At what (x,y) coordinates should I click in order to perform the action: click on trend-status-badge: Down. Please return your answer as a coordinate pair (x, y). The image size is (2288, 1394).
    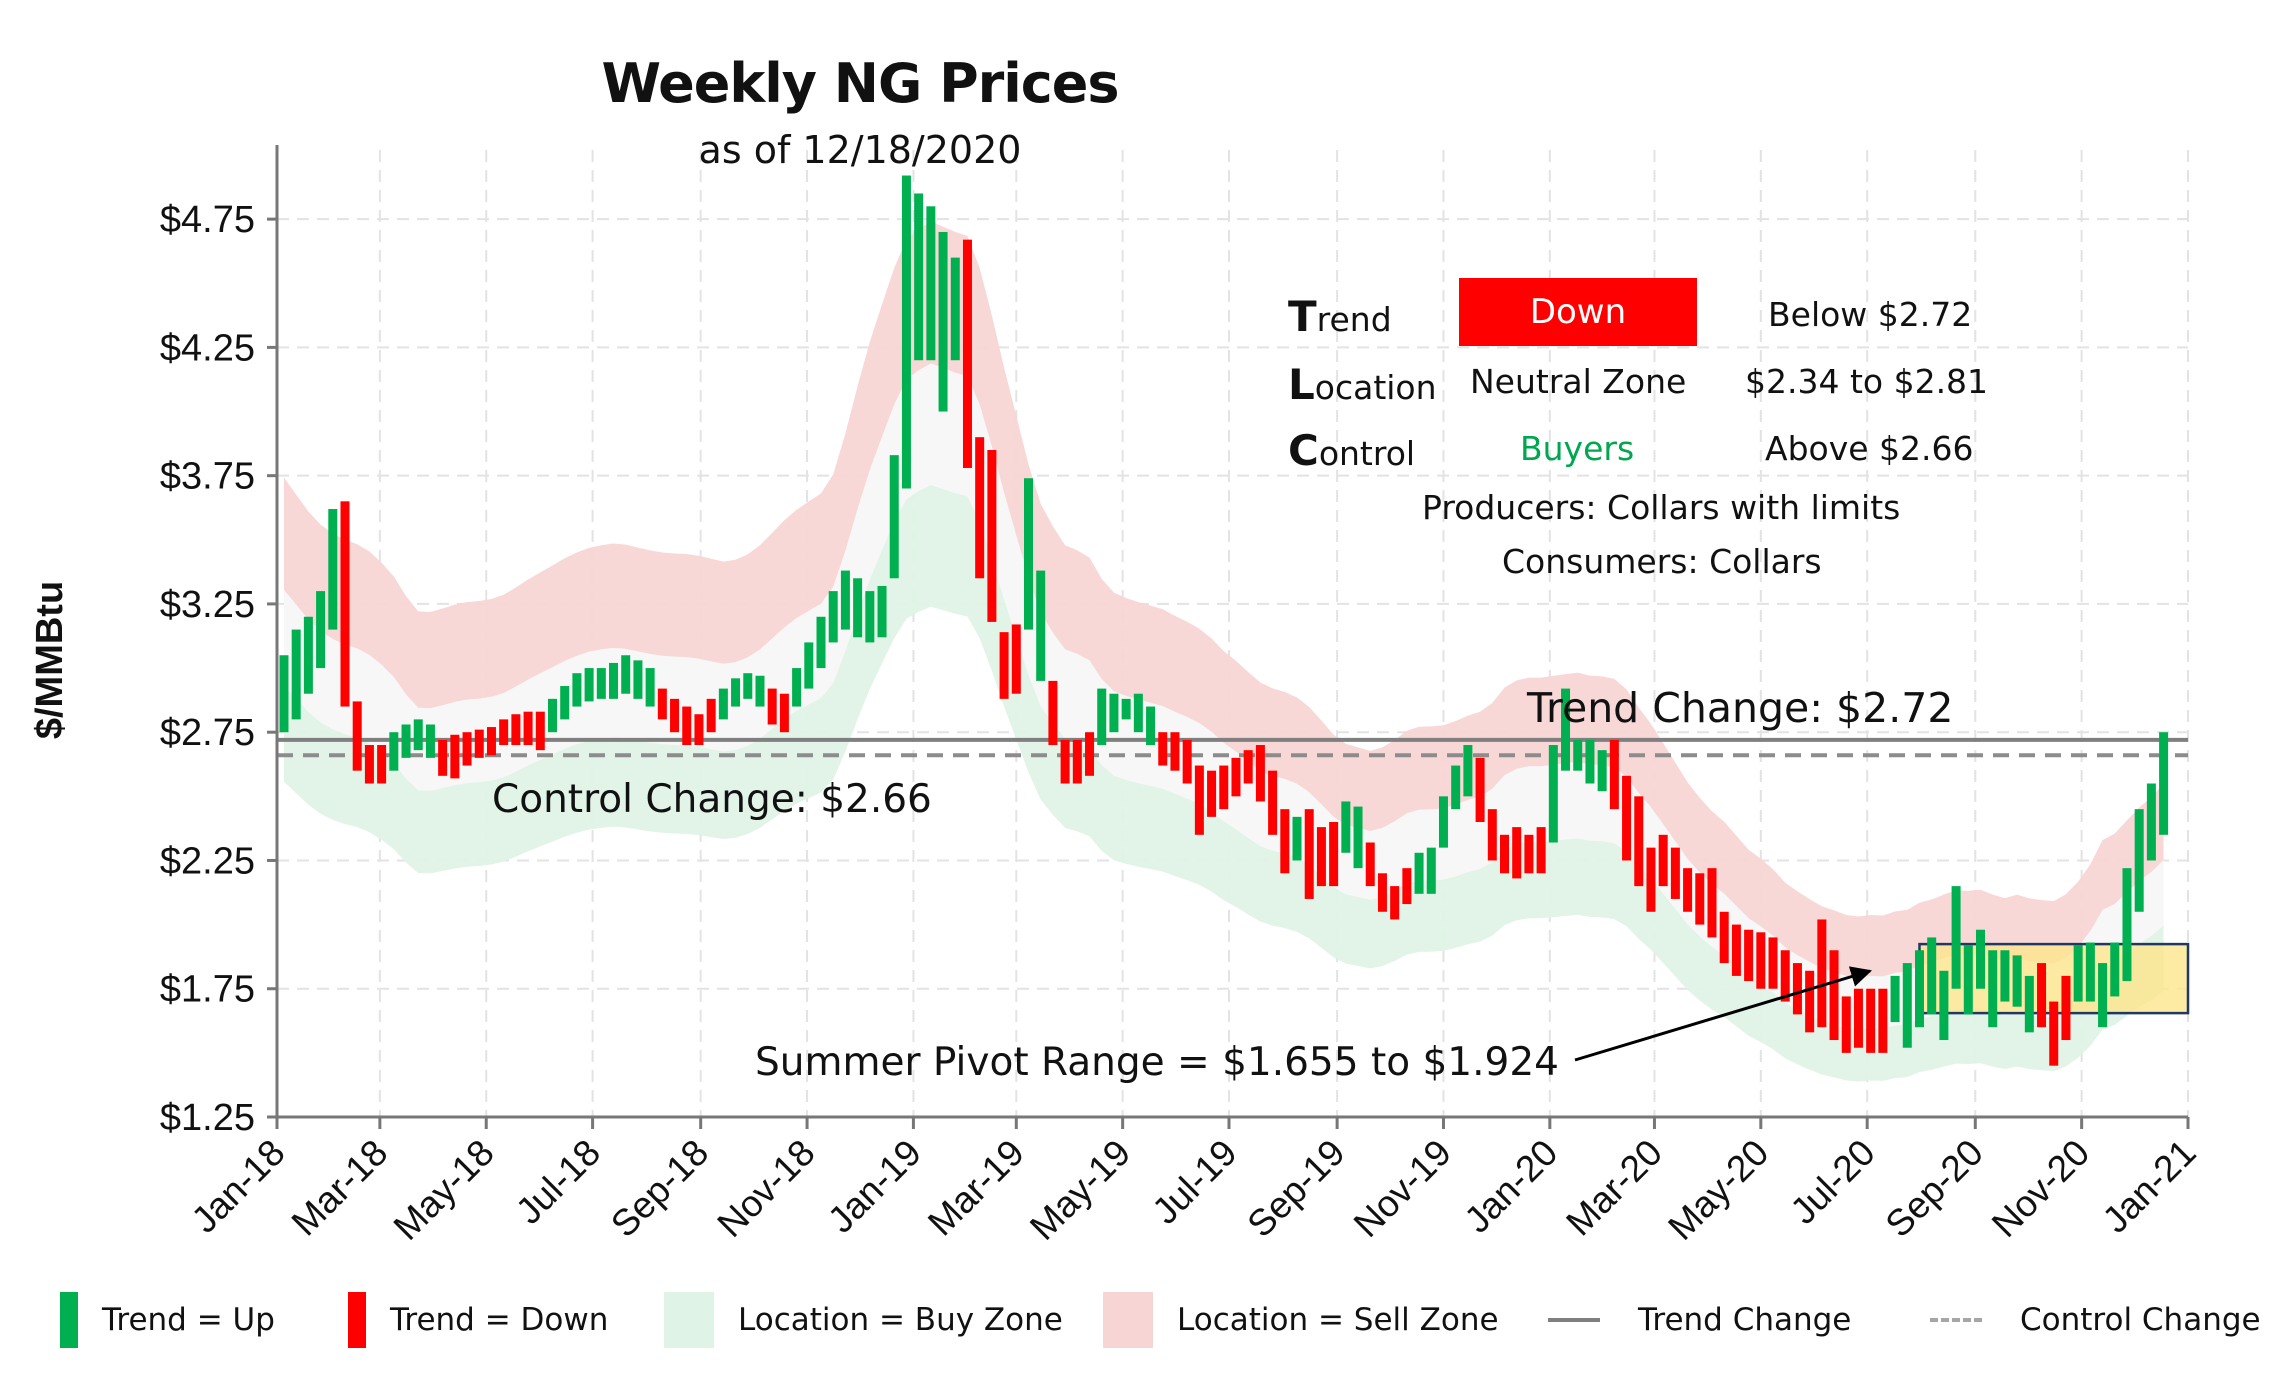
    Looking at the image, I should click on (1578, 312).